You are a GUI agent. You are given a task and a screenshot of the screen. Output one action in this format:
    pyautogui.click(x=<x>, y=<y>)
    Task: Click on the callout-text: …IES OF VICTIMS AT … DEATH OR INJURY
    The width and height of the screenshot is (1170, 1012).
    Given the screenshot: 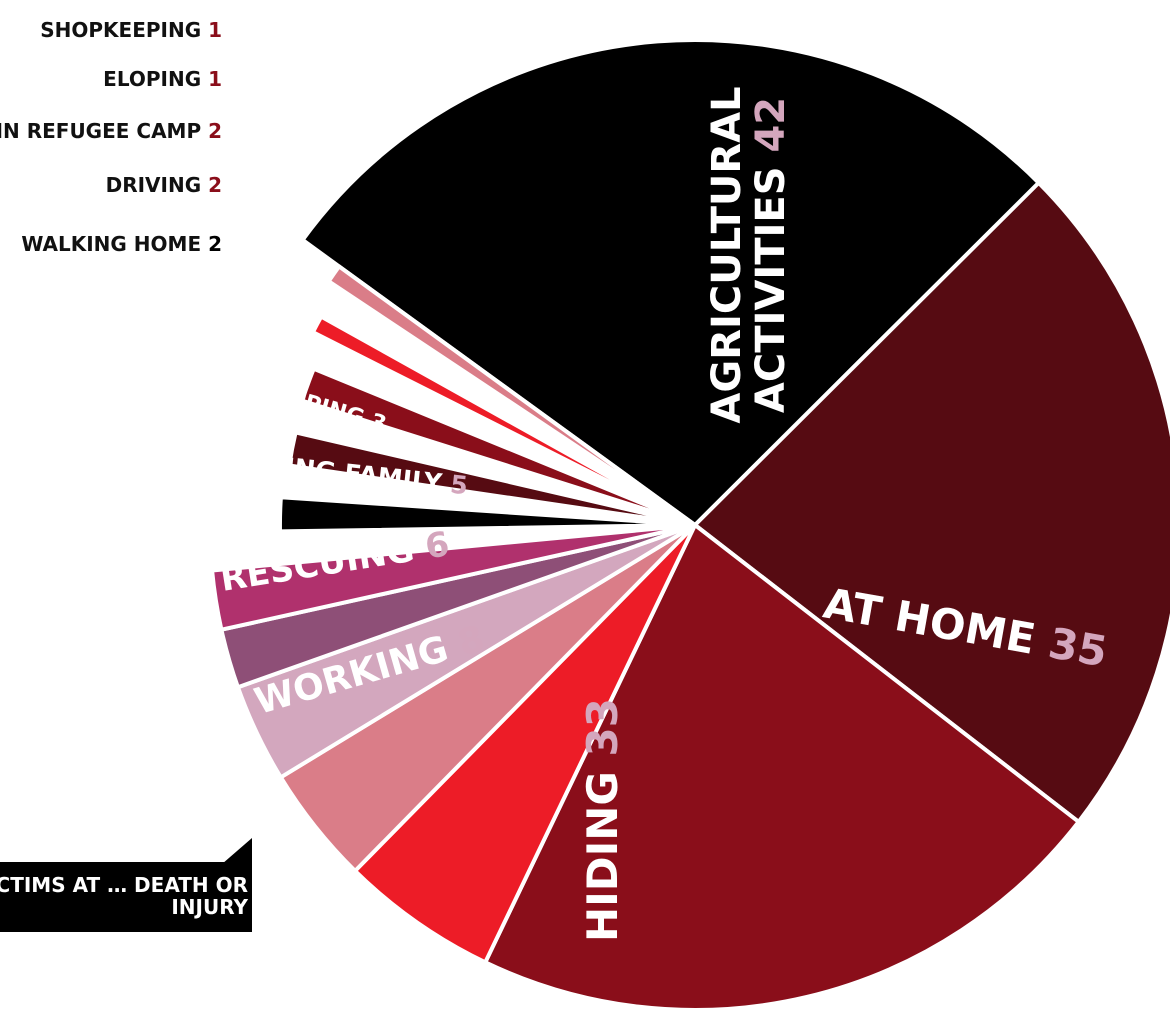 What is the action you would take?
    pyautogui.click(x=124, y=896)
    